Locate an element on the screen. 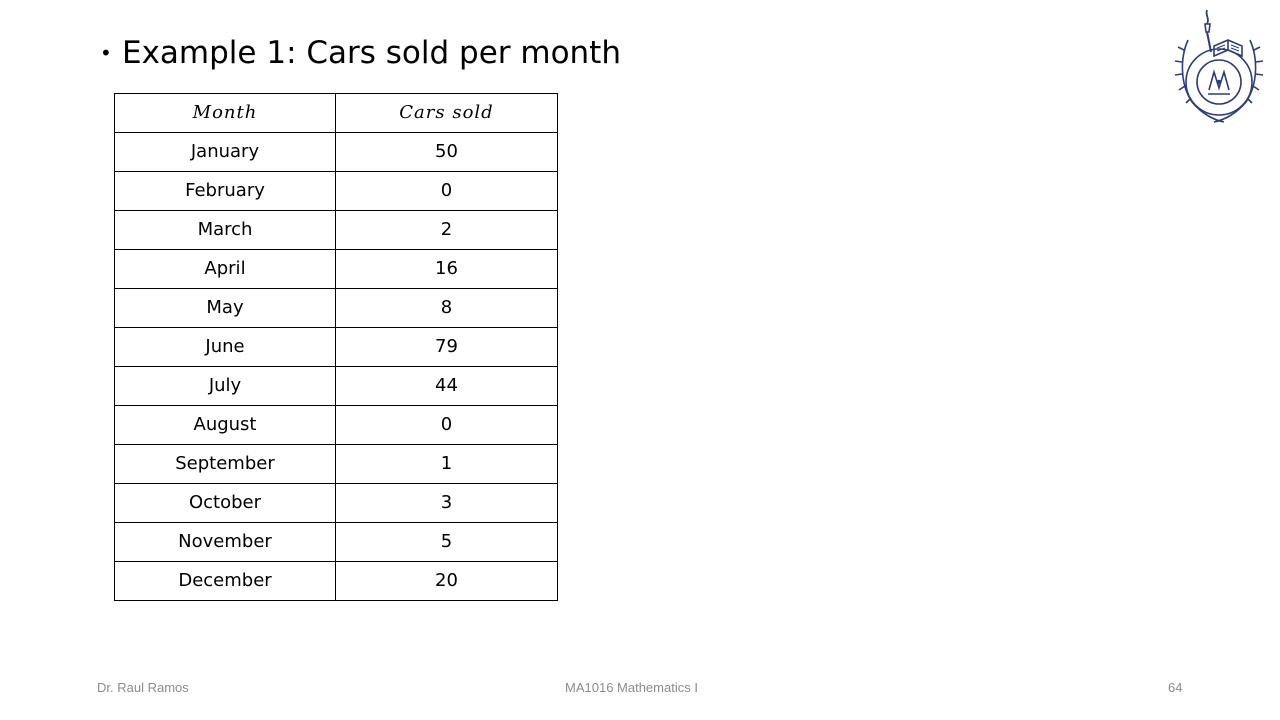 This screenshot has height=720, width=1280. month-cell: July is located at coordinates (225, 386).